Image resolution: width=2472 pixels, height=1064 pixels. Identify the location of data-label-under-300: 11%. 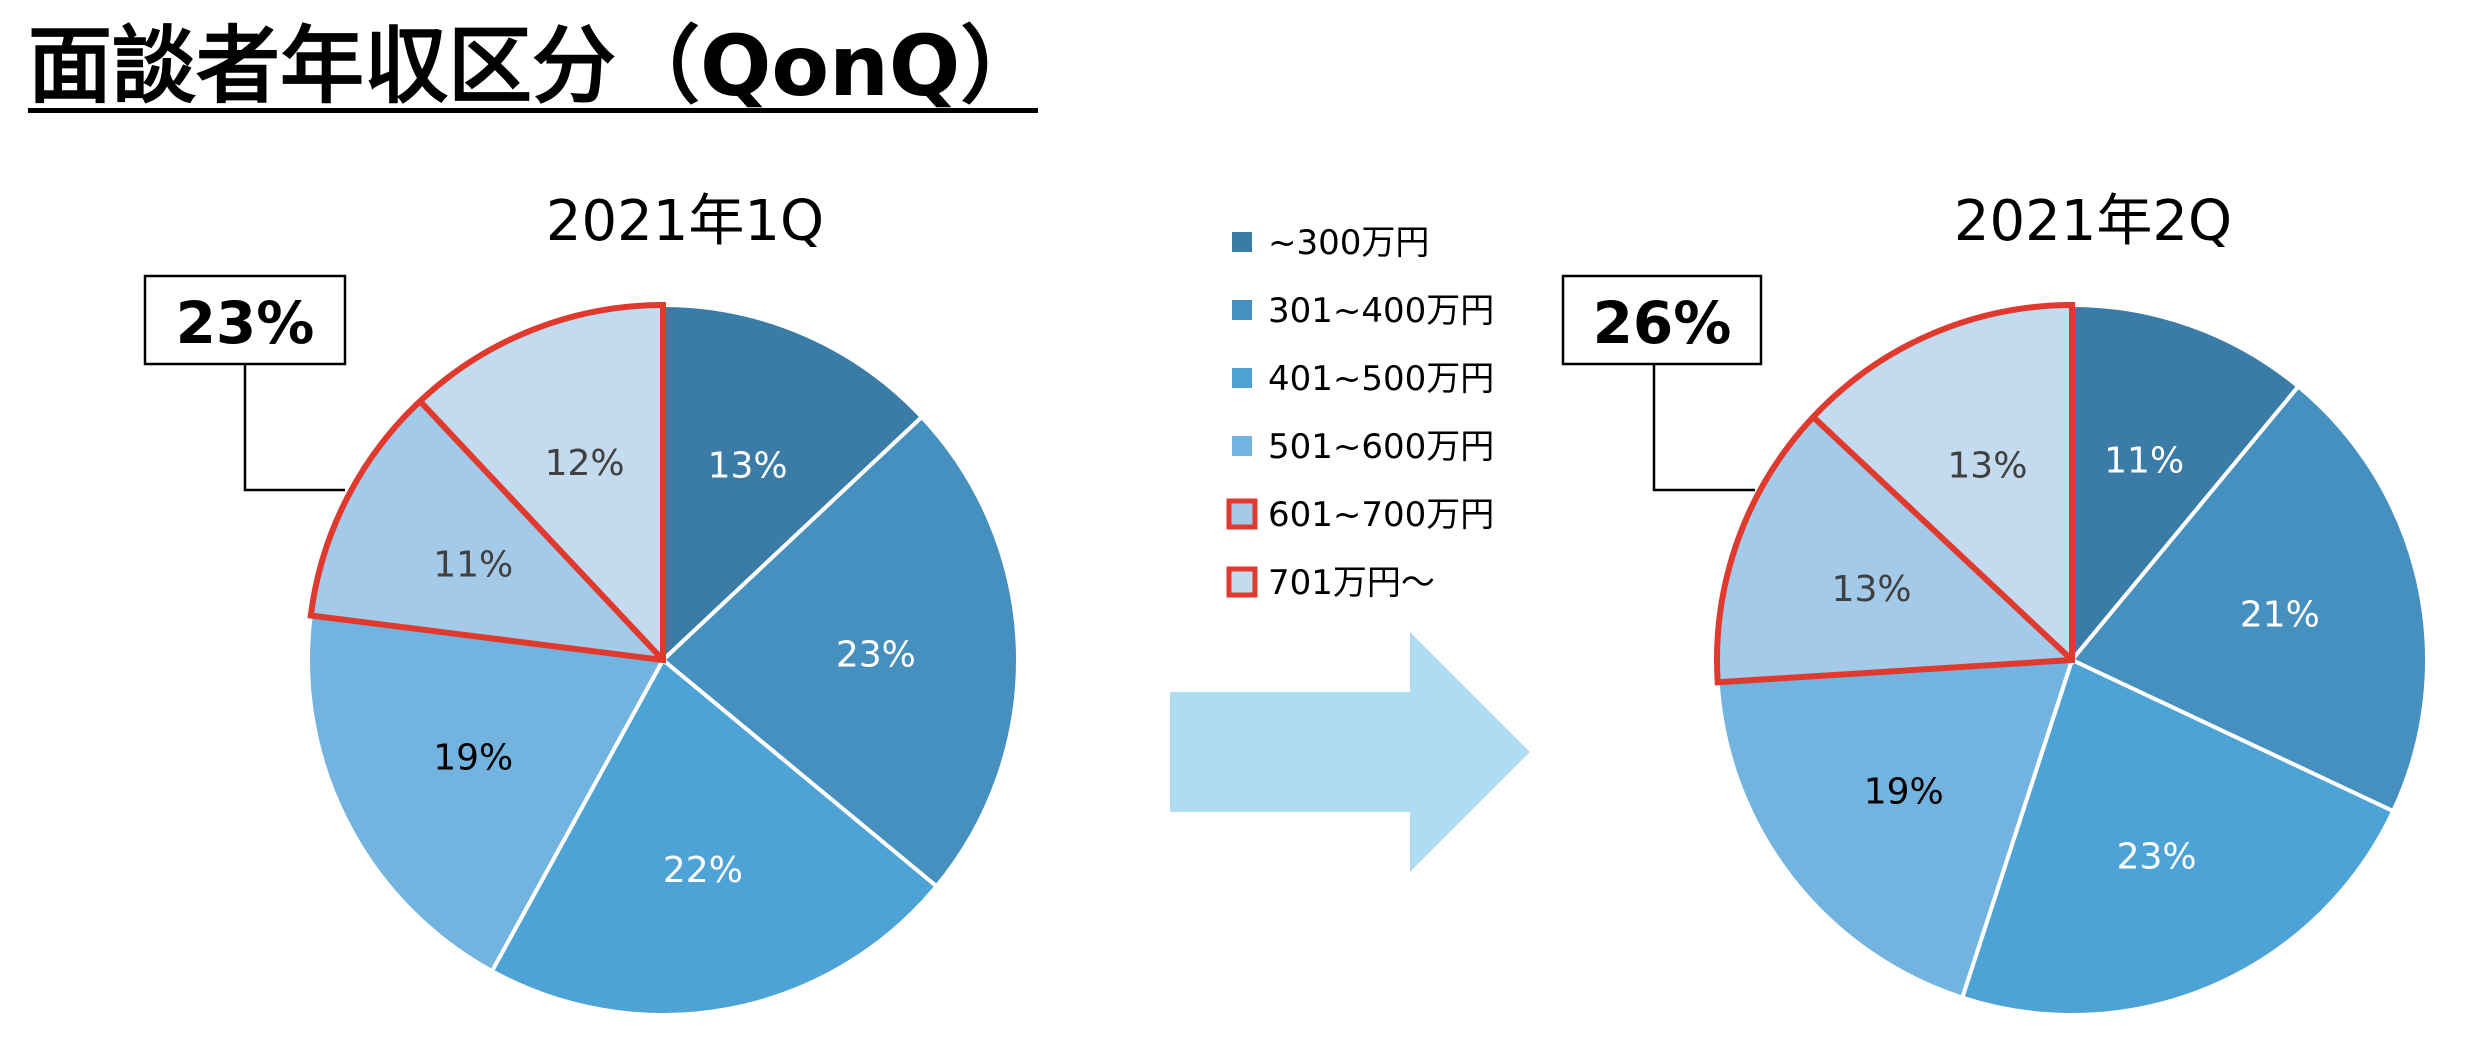
(2144, 461).